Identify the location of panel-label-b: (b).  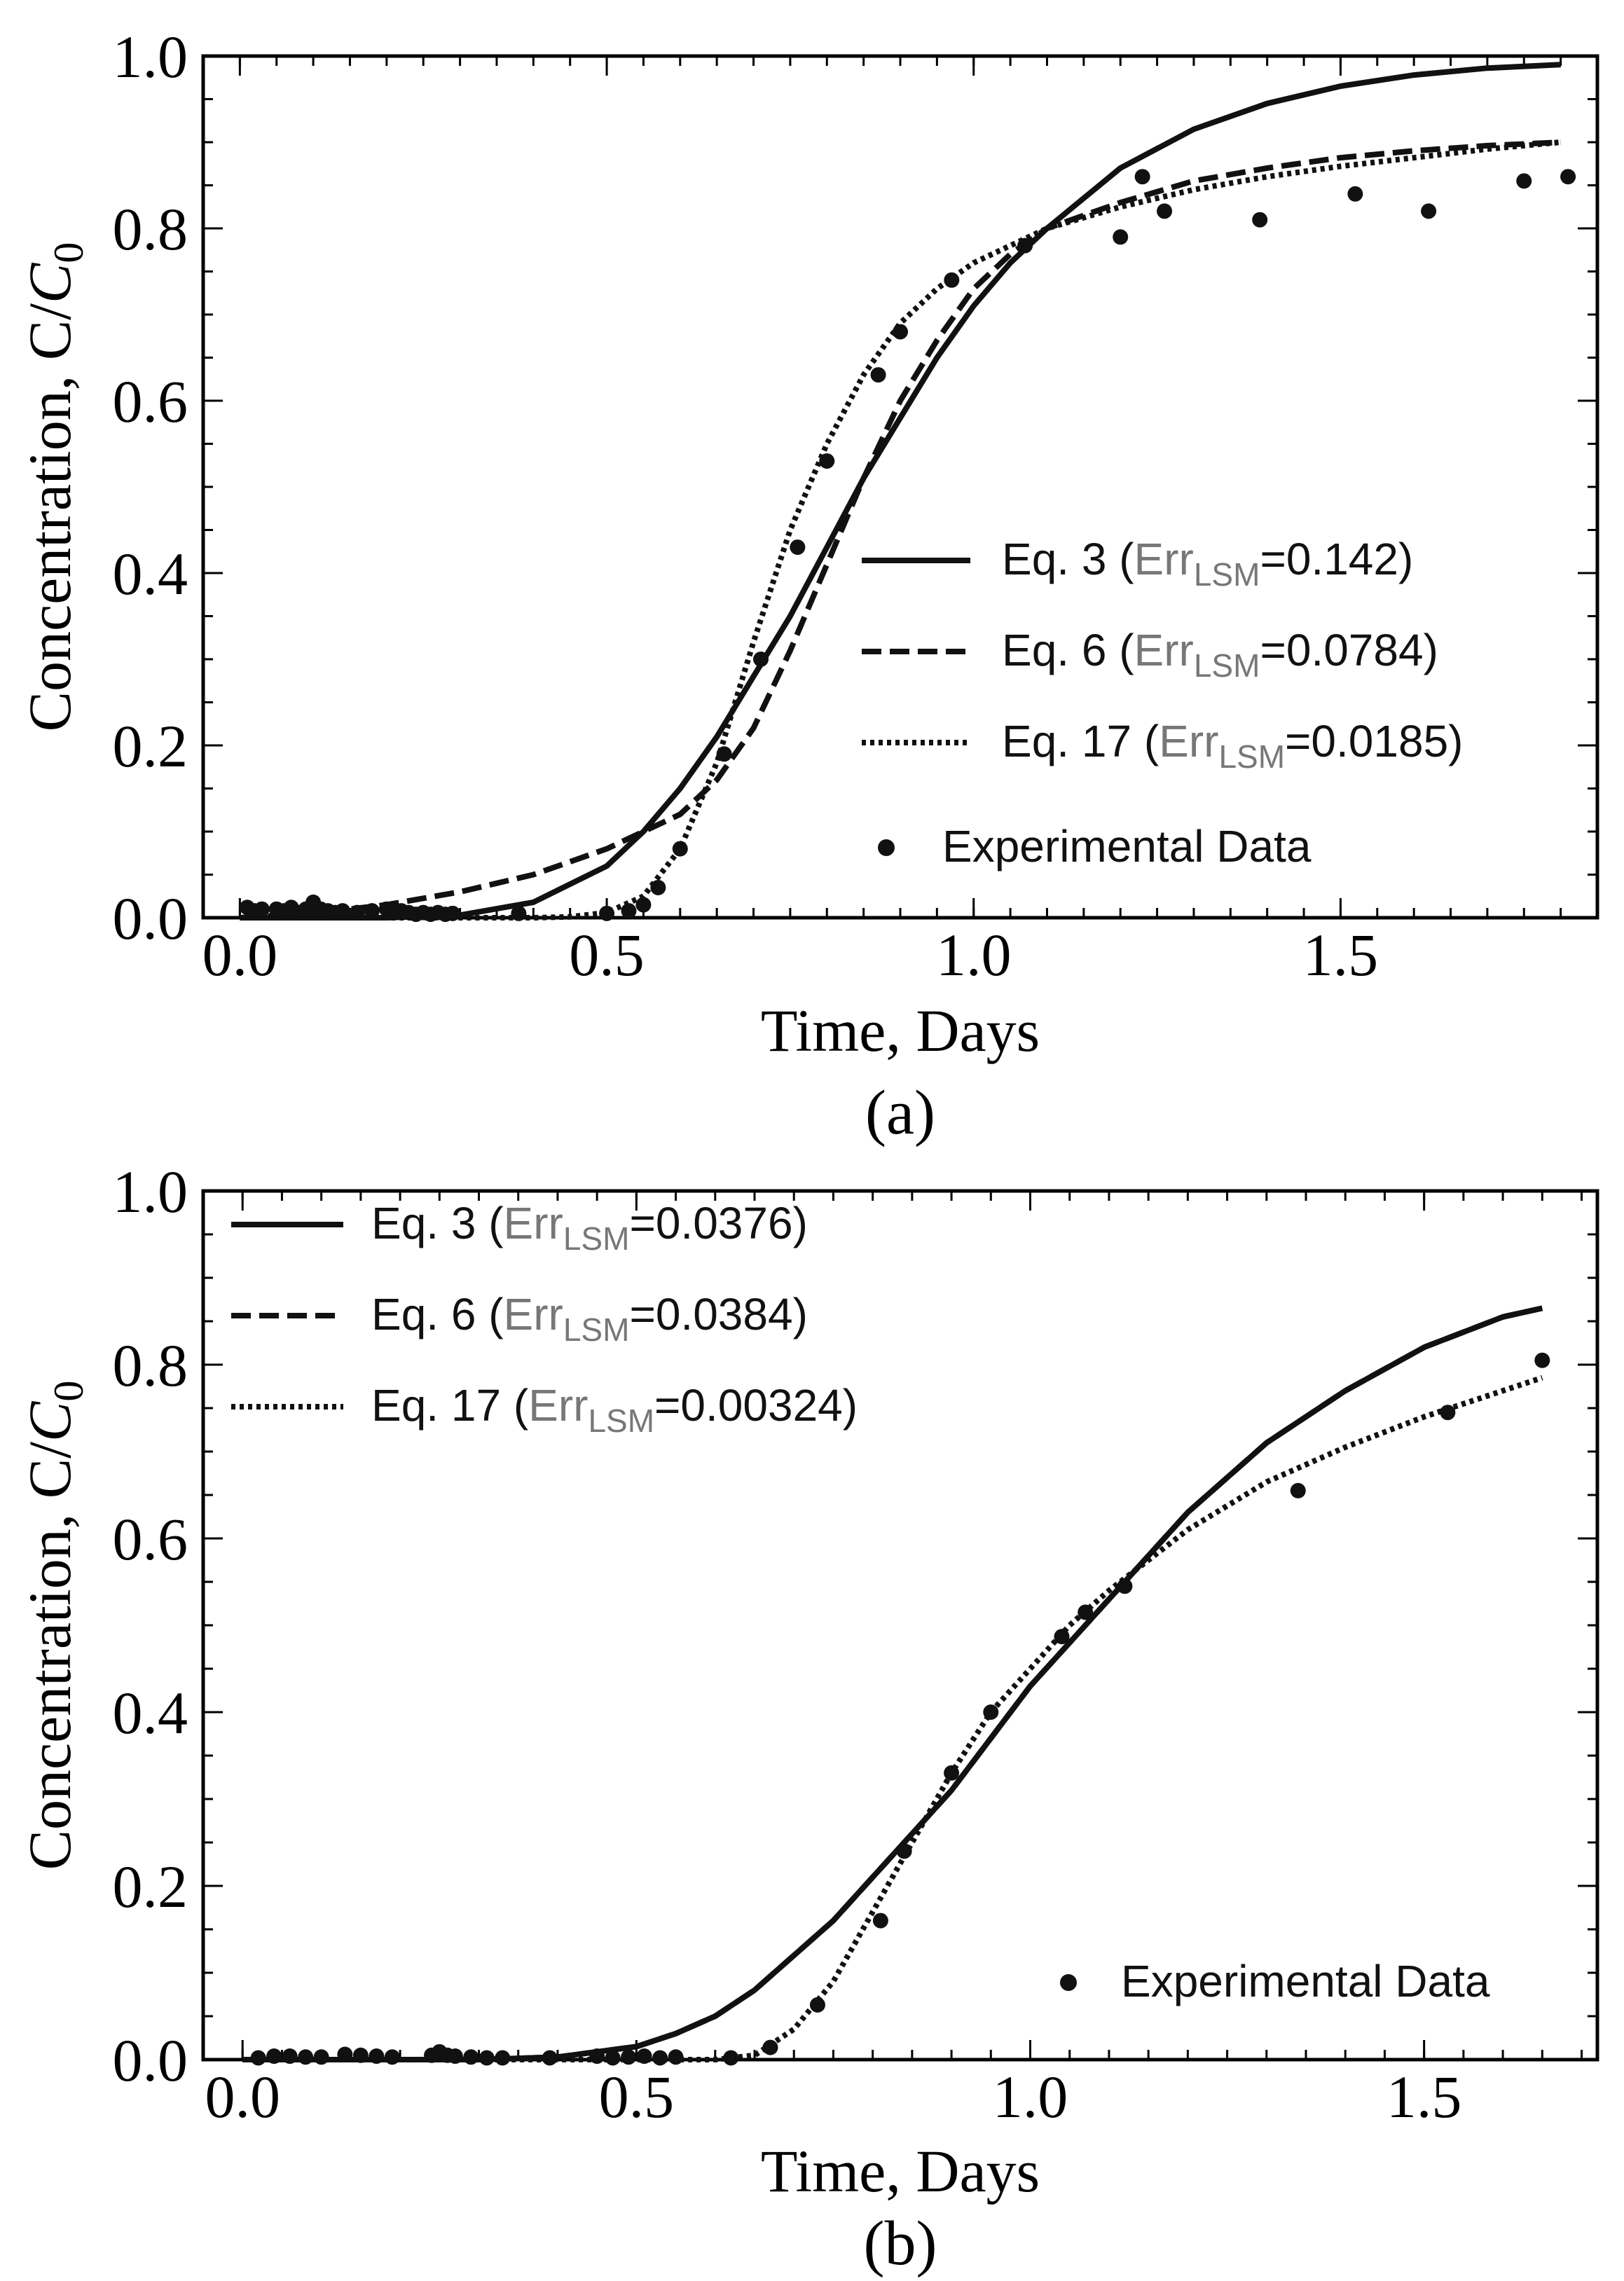
(901, 2243).